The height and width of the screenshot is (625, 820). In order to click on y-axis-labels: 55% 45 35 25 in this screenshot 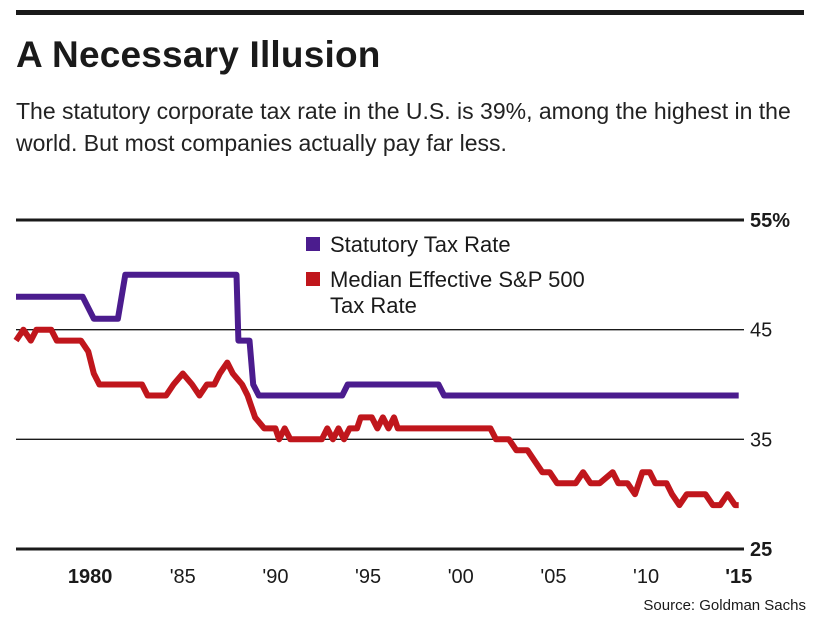, I will do `click(770, 385)`.